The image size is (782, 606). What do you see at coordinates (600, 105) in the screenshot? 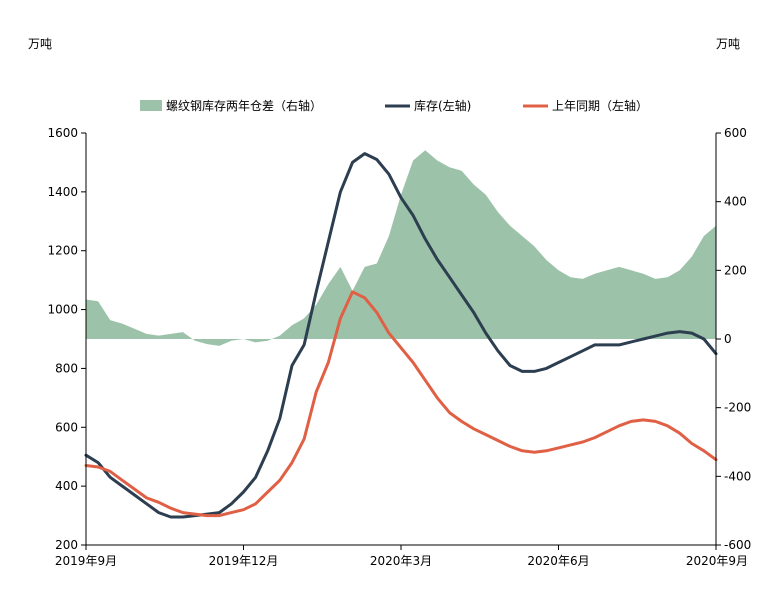
I see `legend-label-lastyear: 上年同期（左轴）` at bounding box center [600, 105].